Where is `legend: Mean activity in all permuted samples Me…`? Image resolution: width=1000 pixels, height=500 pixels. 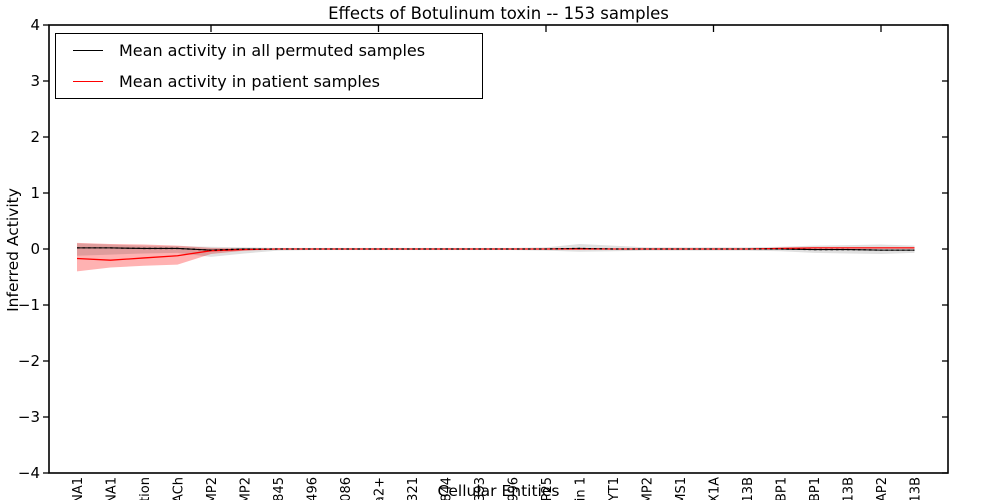 legend: Mean activity in all permuted samples Me… is located at coordinates (269, 66).